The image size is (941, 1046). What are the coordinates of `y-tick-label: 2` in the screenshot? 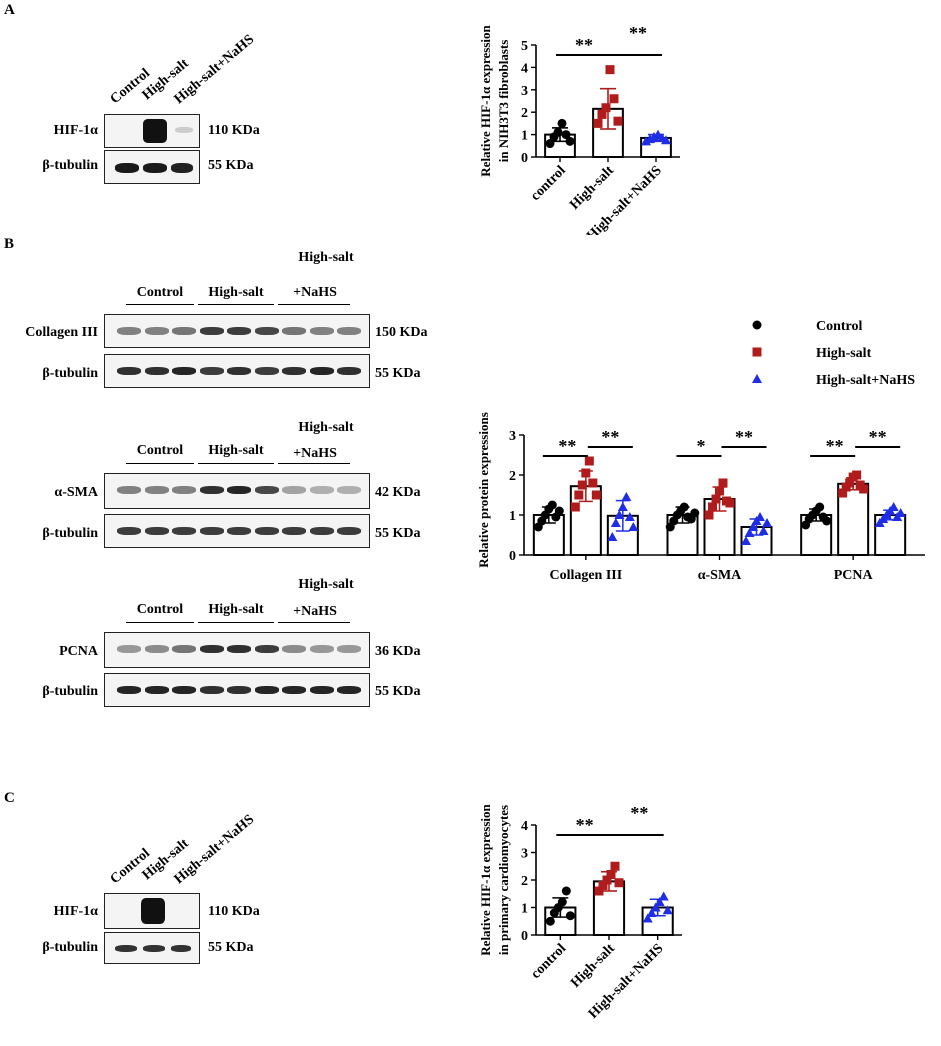 It's located at (524, 881).